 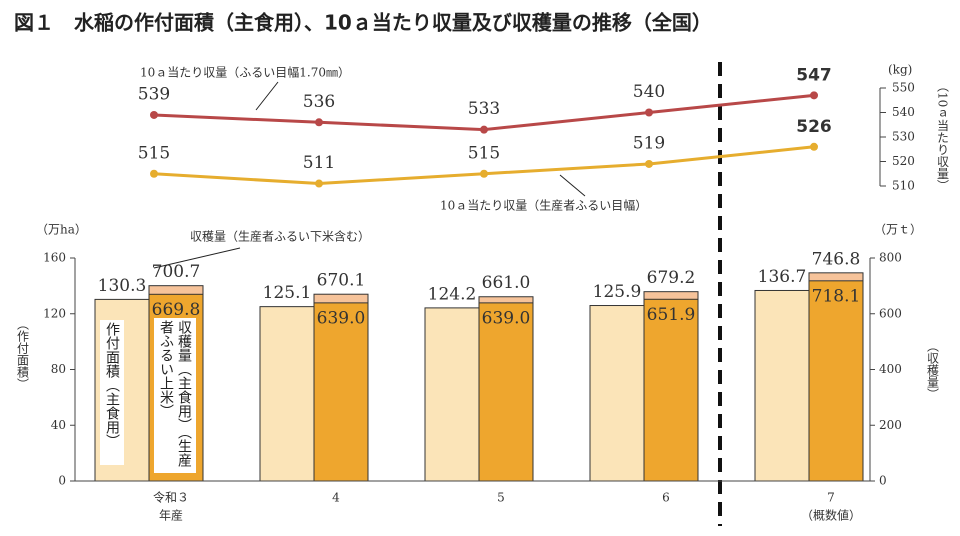 What do you see at coordinates (836, 259) in the screenshot?
I see `value-label: 746.8` at bounding box center [836, 259].